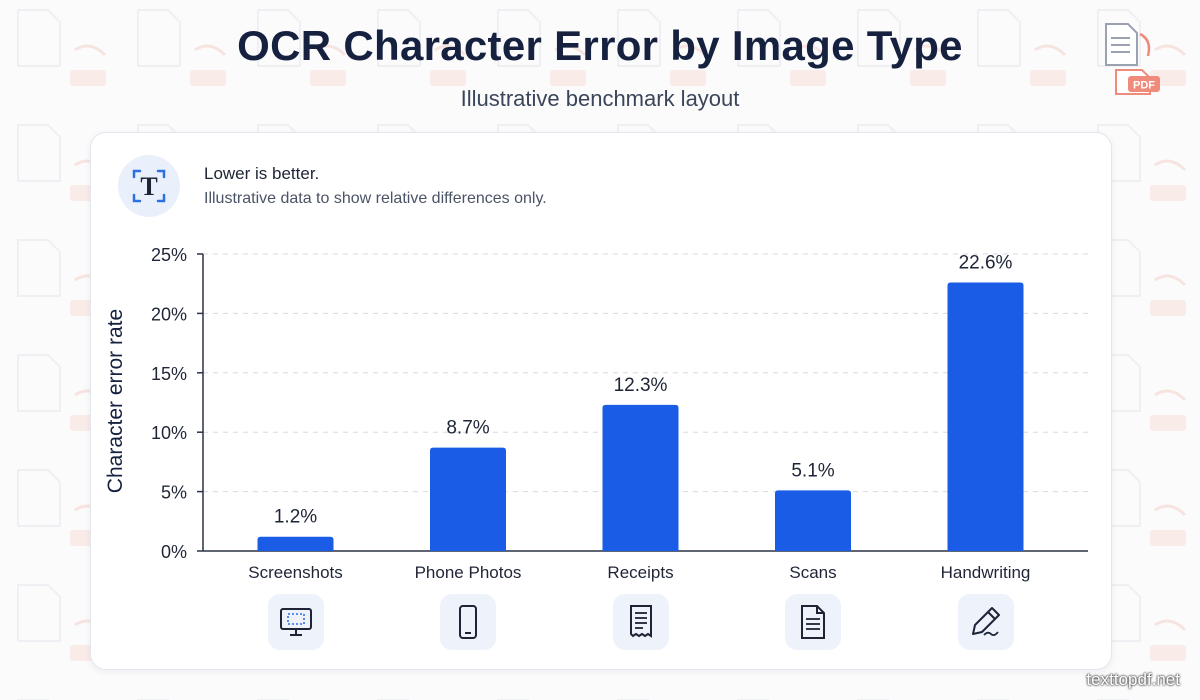 The image size is (1200, 700). I want to click on x-tick-label: Handwriting, so click(985, 572).